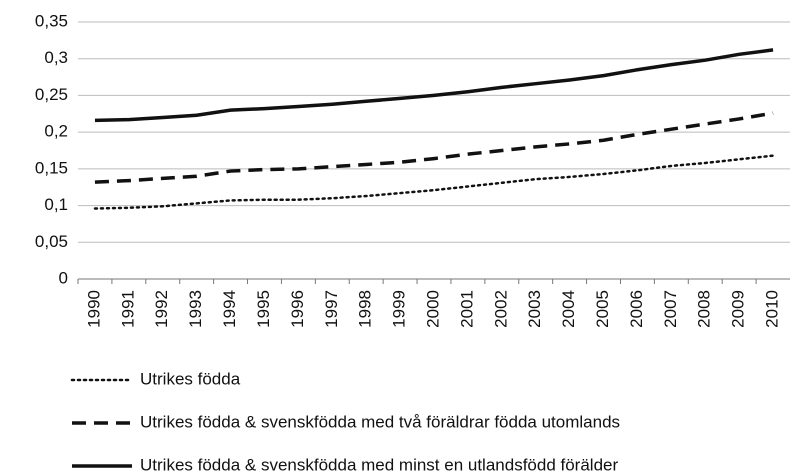 This screenshot has height=474, width=792. Describe the element at coordinates (602, 309) in the screenshot. I see `x-tick-label: 2005` at that location.